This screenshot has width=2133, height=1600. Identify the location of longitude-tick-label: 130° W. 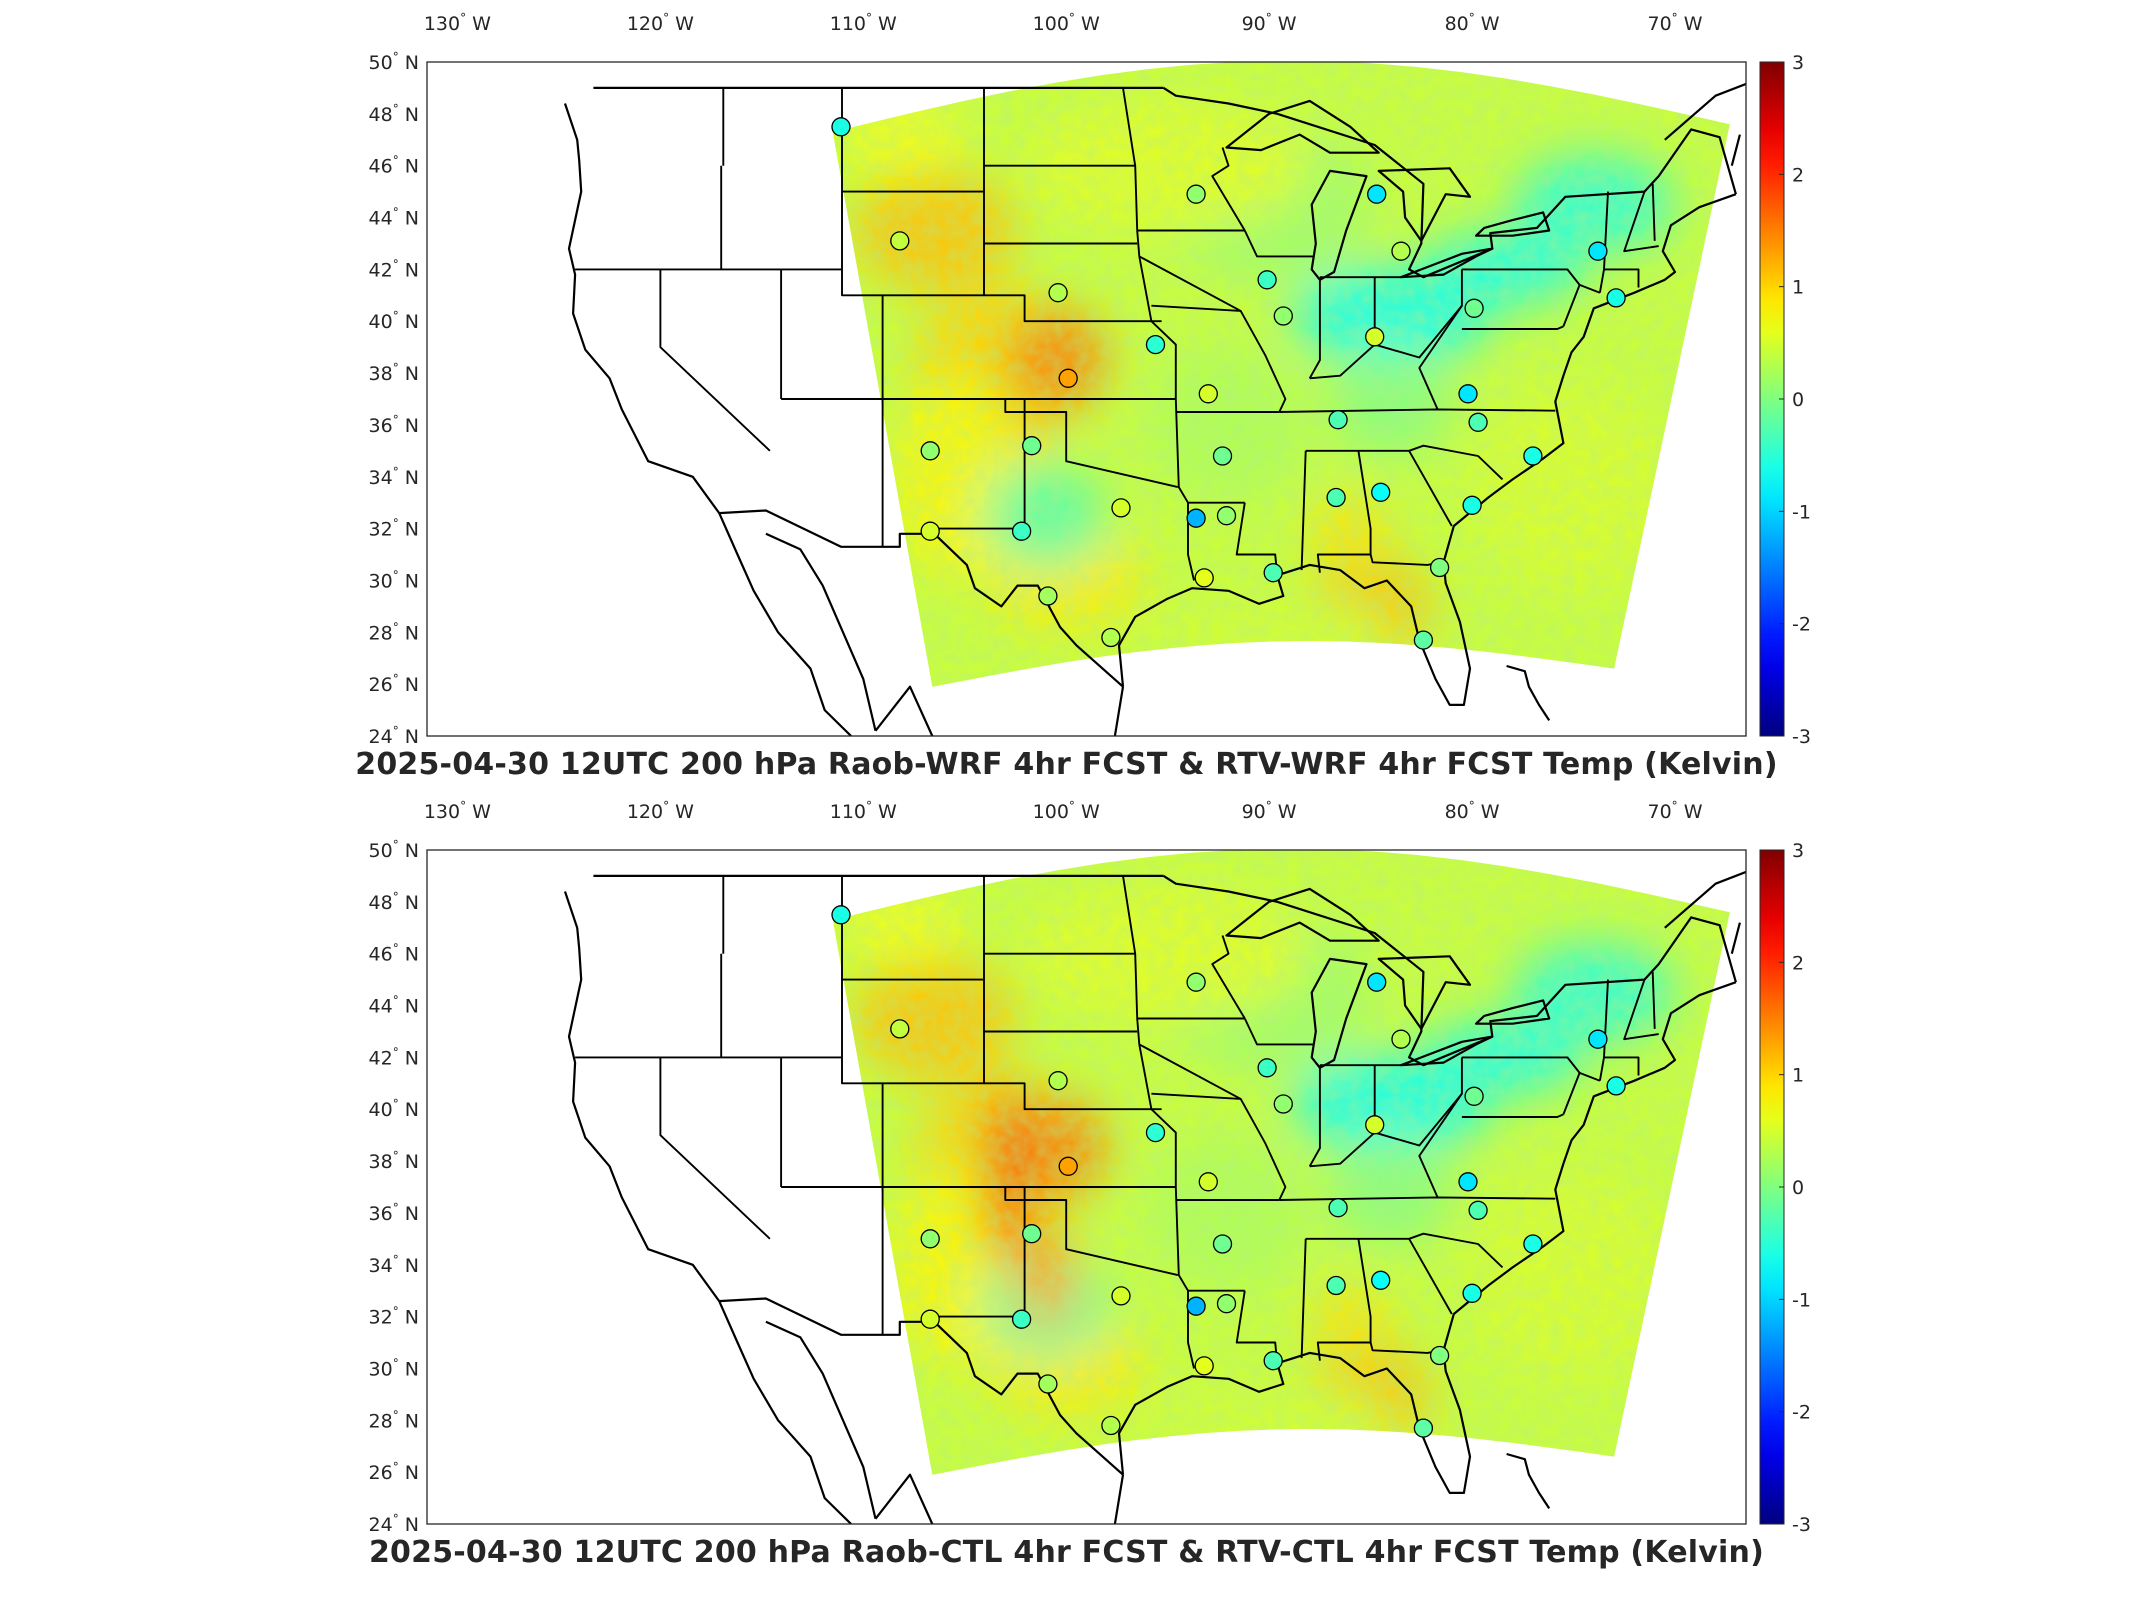
(457, 23).